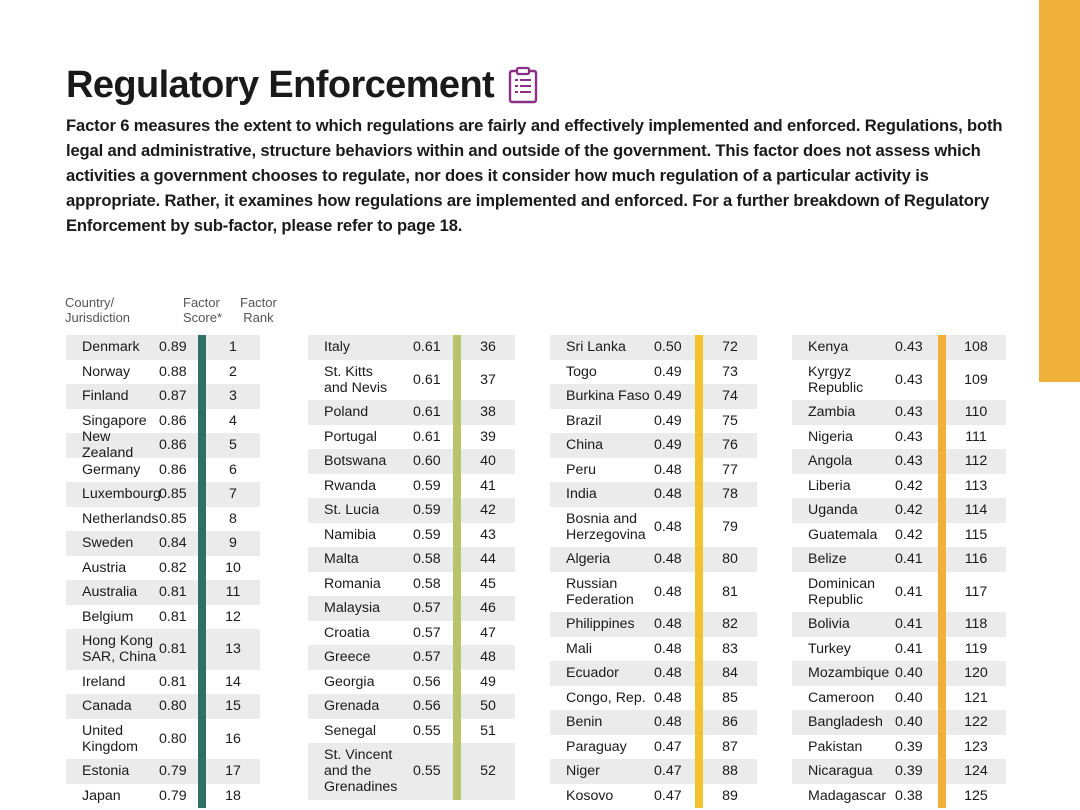  I want to click on factor-rank: 40, so click(488, 461).